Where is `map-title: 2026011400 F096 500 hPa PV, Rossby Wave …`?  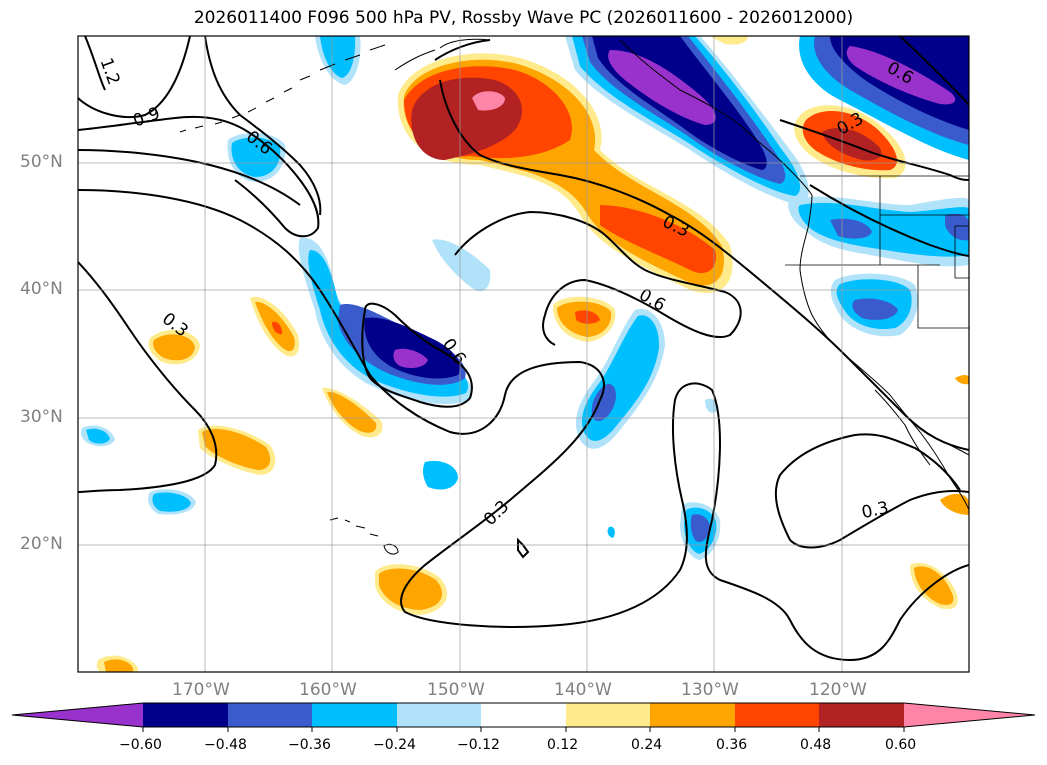 map-title: 2026011400 F096 500 hPa PV, Rossby Wave … is located at coordinates (523, 18).